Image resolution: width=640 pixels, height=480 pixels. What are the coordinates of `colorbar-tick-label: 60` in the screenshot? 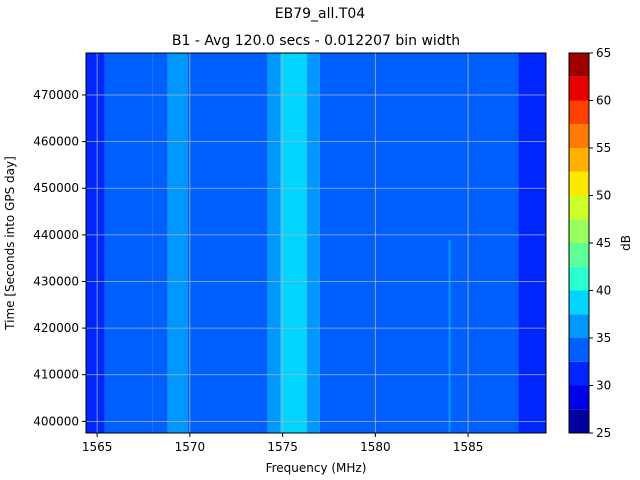 It's located at (603, 101).